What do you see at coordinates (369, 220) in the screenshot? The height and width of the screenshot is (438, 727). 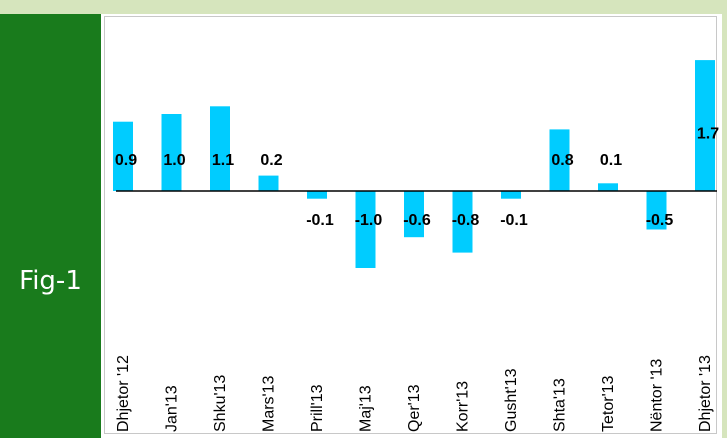 I see `data-label-5: -1.0` at bounding box center [369, 220].